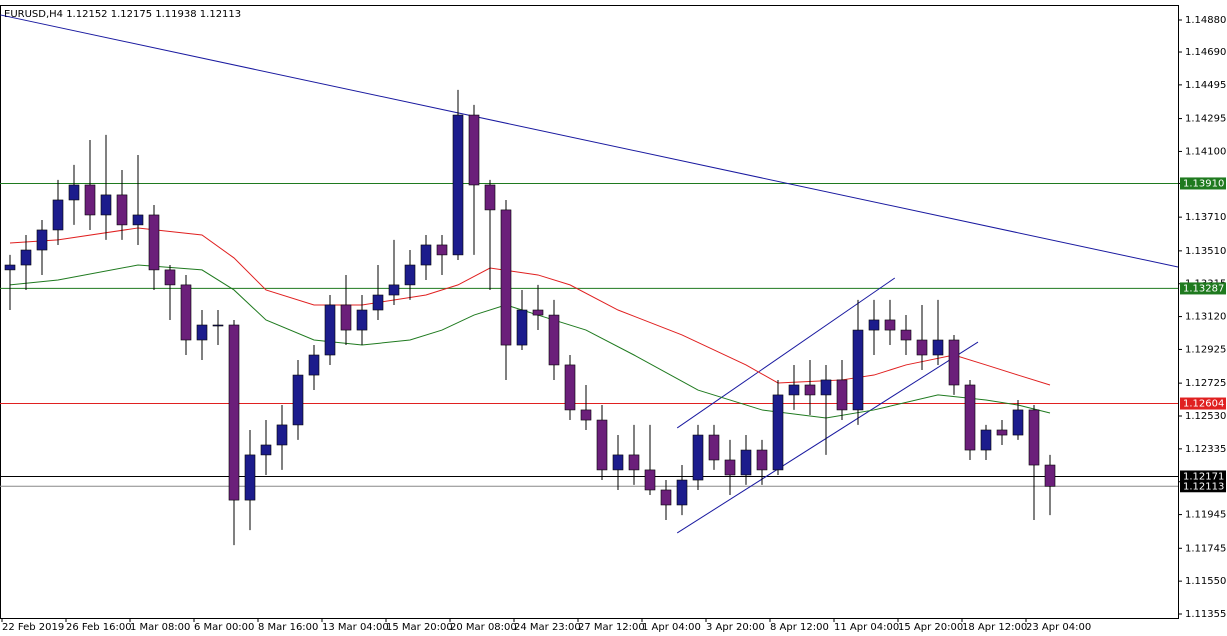 The width and height of the screenshot is (1227, 636). I want to click on x-tick-label: 13 Mar 04:00, so click(355, 627).